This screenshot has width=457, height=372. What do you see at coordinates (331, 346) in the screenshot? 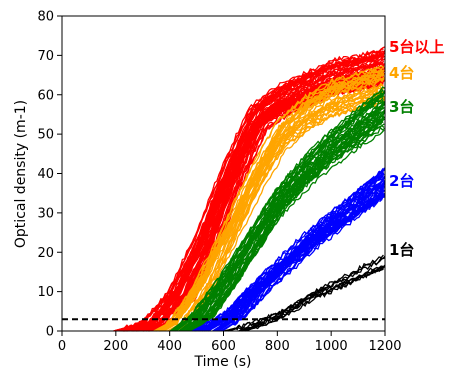
I see `x-tick-label: 1000` at bounding box center [331, 346].